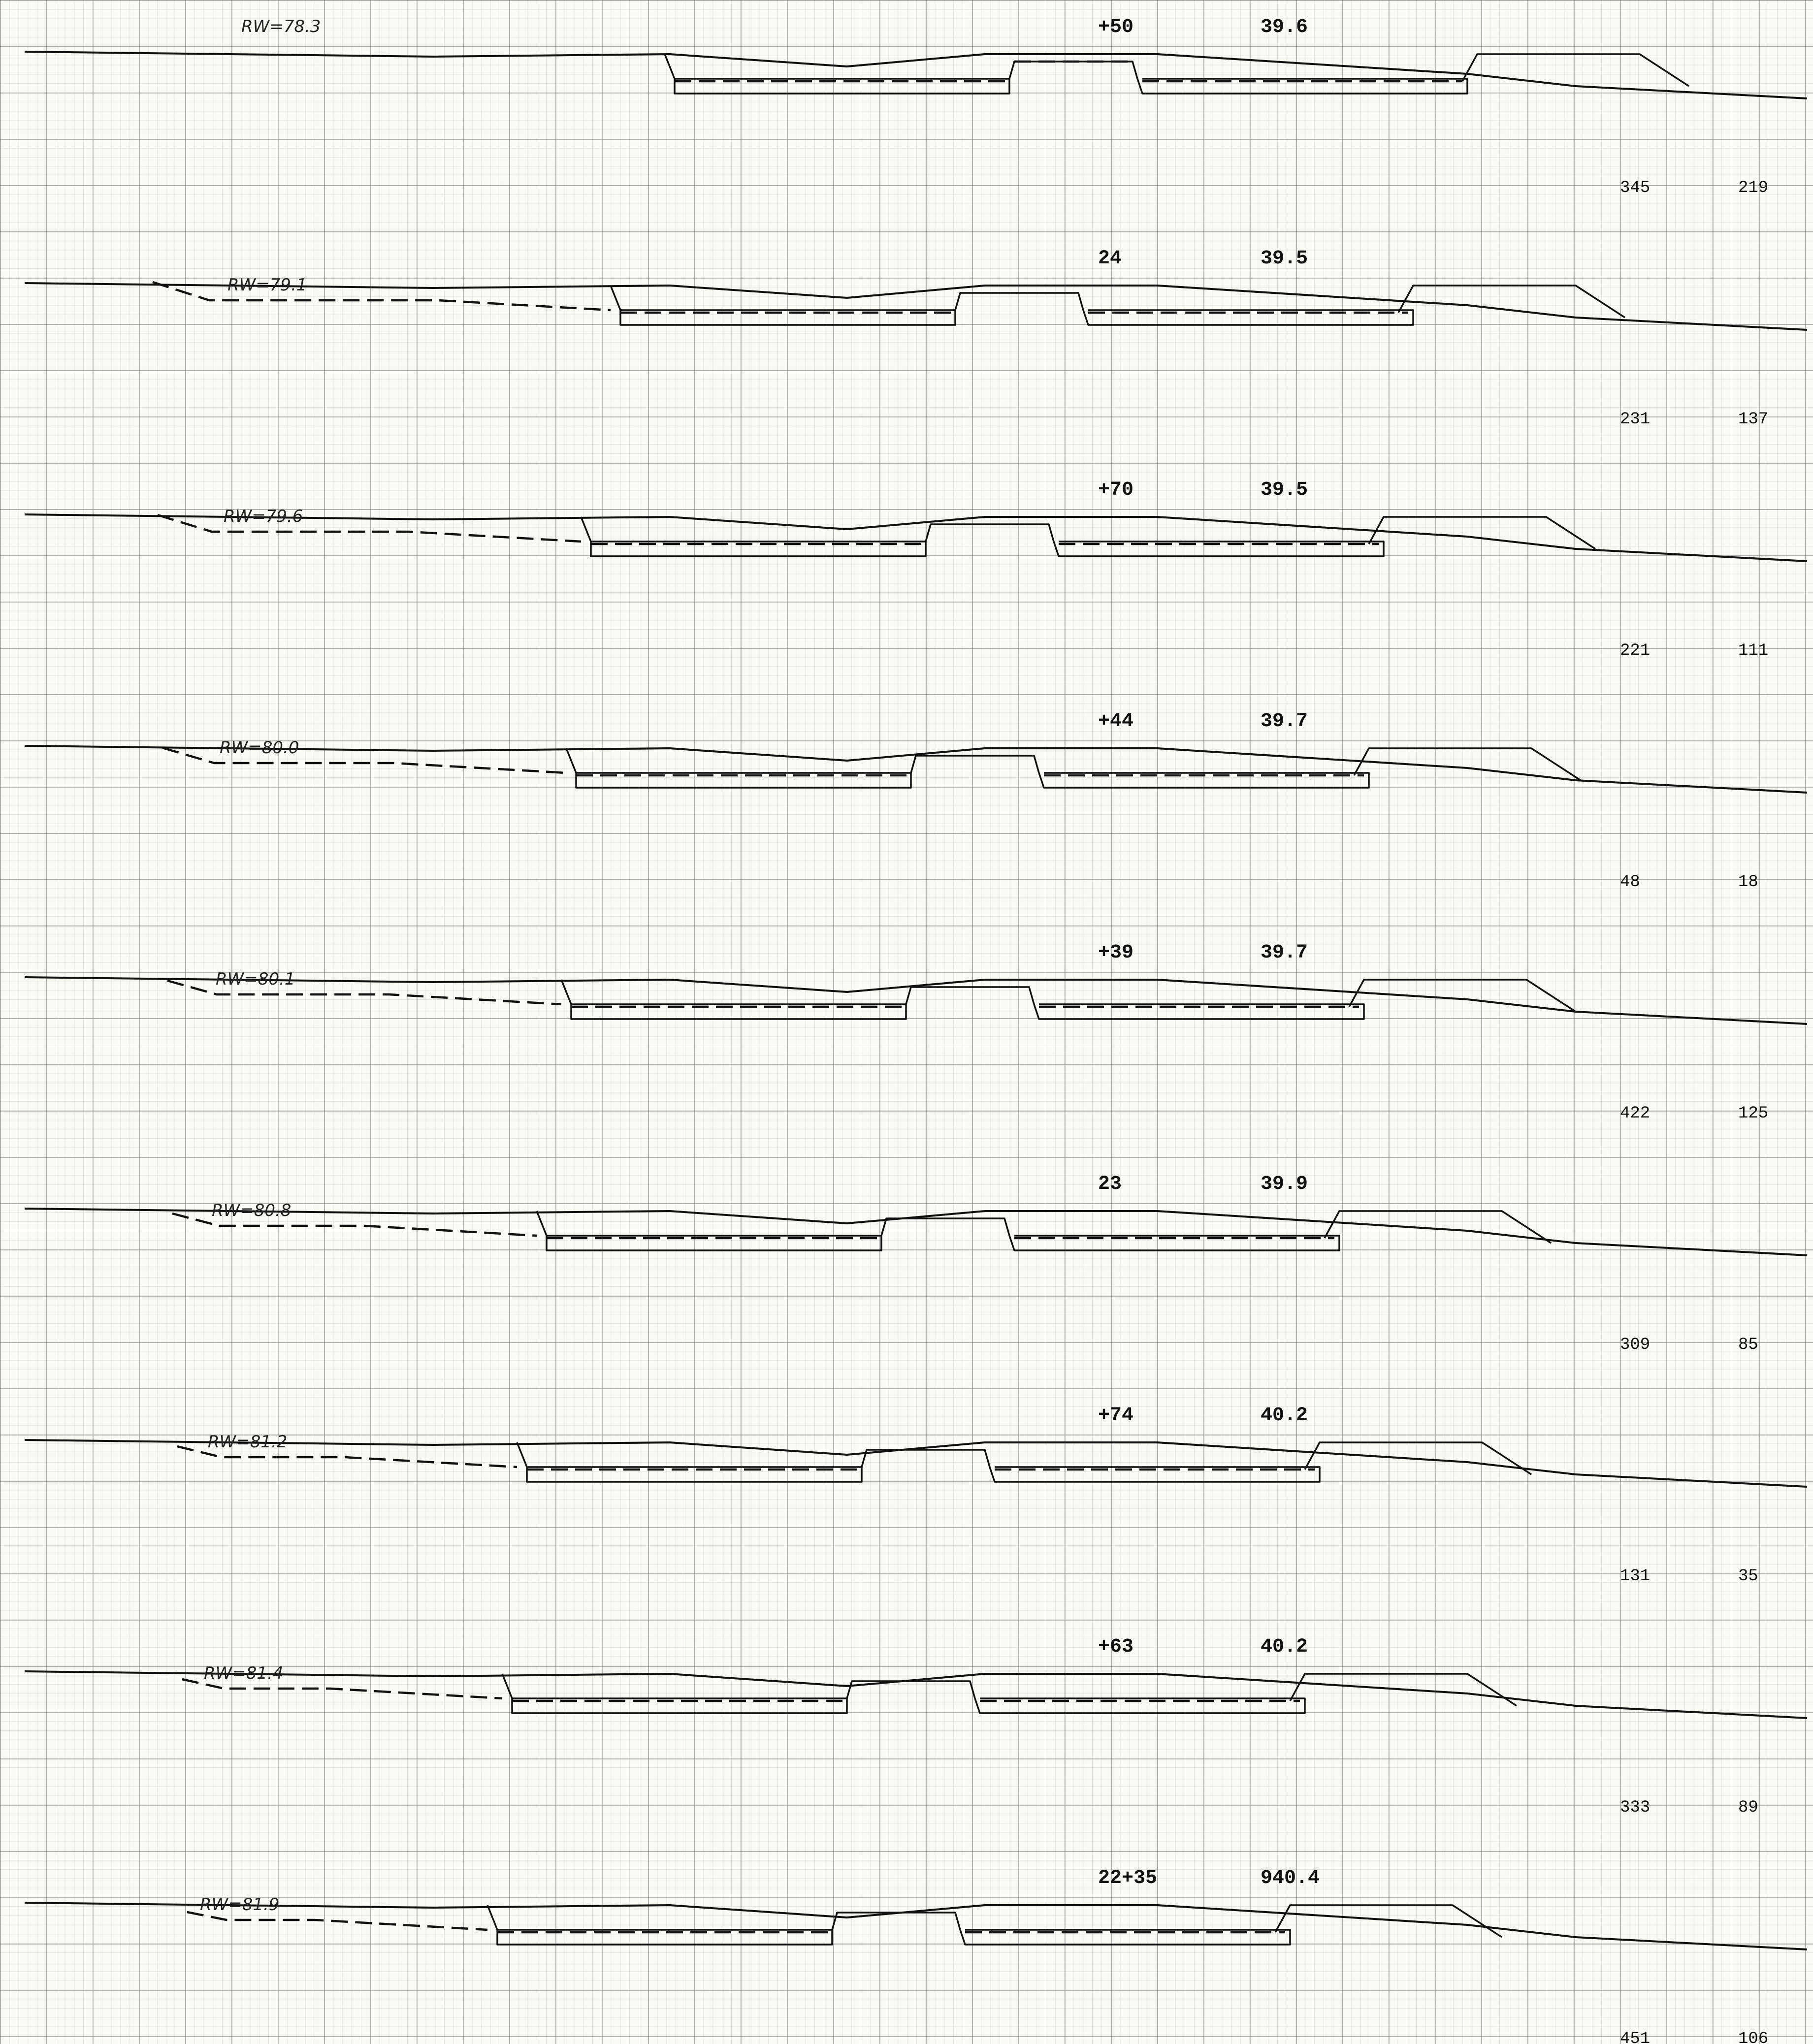 Image resolution: width=1813 pixels, height=2044 pixels. What do you see at coordinates (1284, 27) in the screenshot?
I see `elevation-label: 39.6` at bounding box center [1284, 27].